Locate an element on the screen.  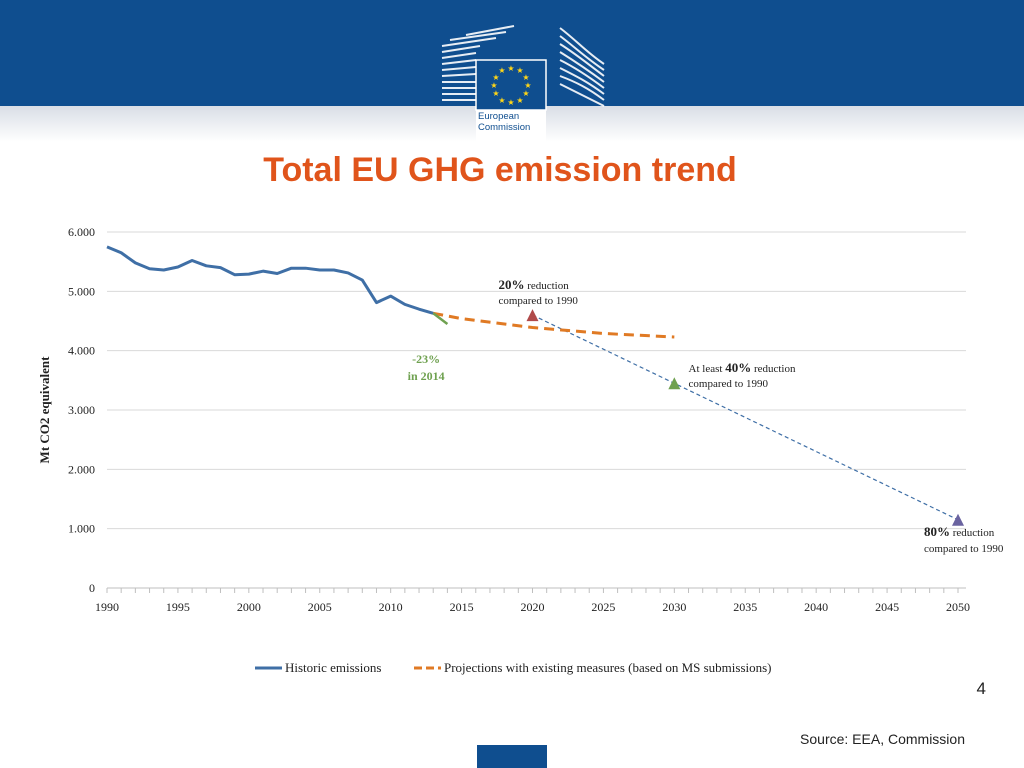
x-tick-label: 2040 is located at coordinates (816, 607).